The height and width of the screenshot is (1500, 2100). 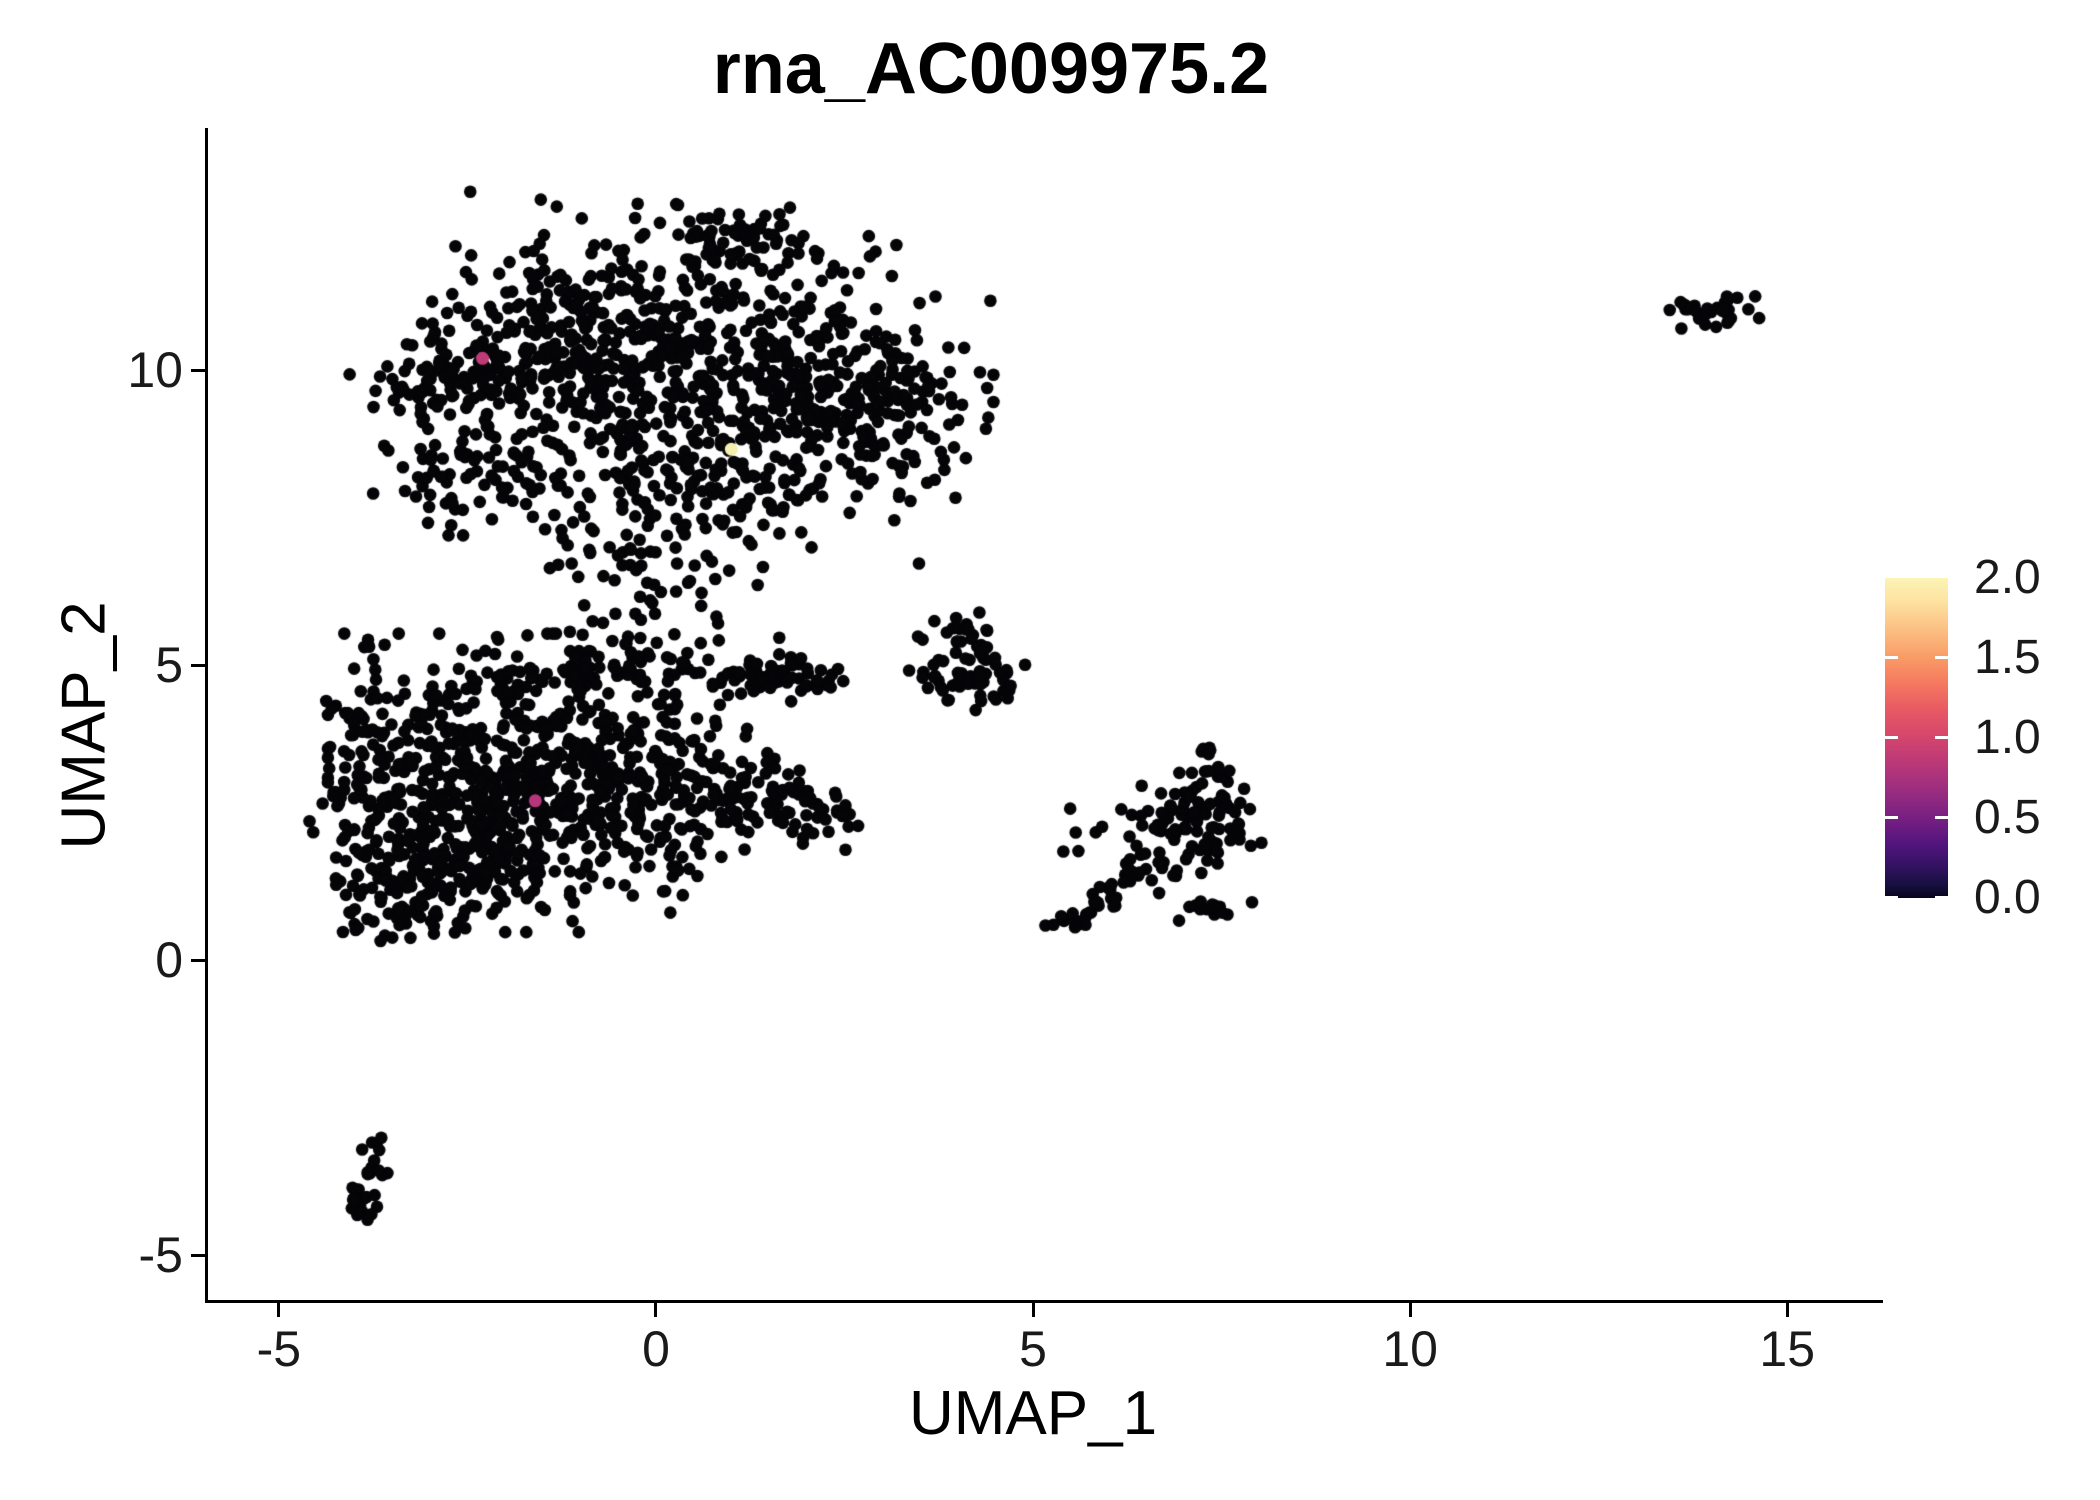 I want to click on y-axis-title: UMAP_2, so click(x=84, y=725).